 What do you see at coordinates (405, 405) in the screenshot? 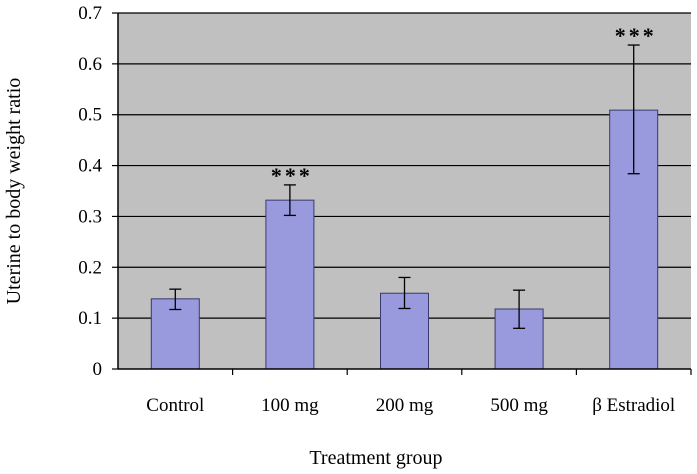
I see `x-category-label: 200 mg` at bounding box center [405, 405].